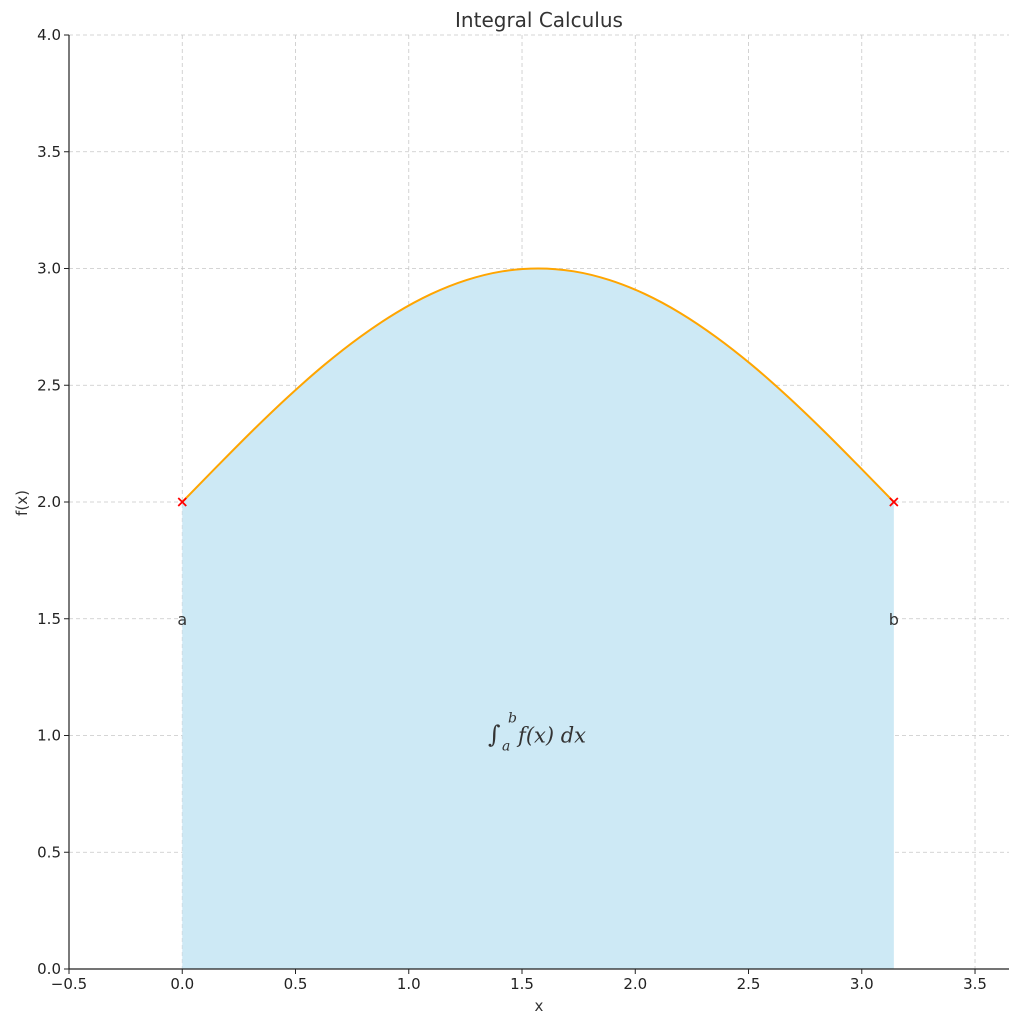 The image size is (1024, 1024). Describe the element at coordinates (49, 269) in the screenshot. I see `y-tick-label: 3.0` at that location.